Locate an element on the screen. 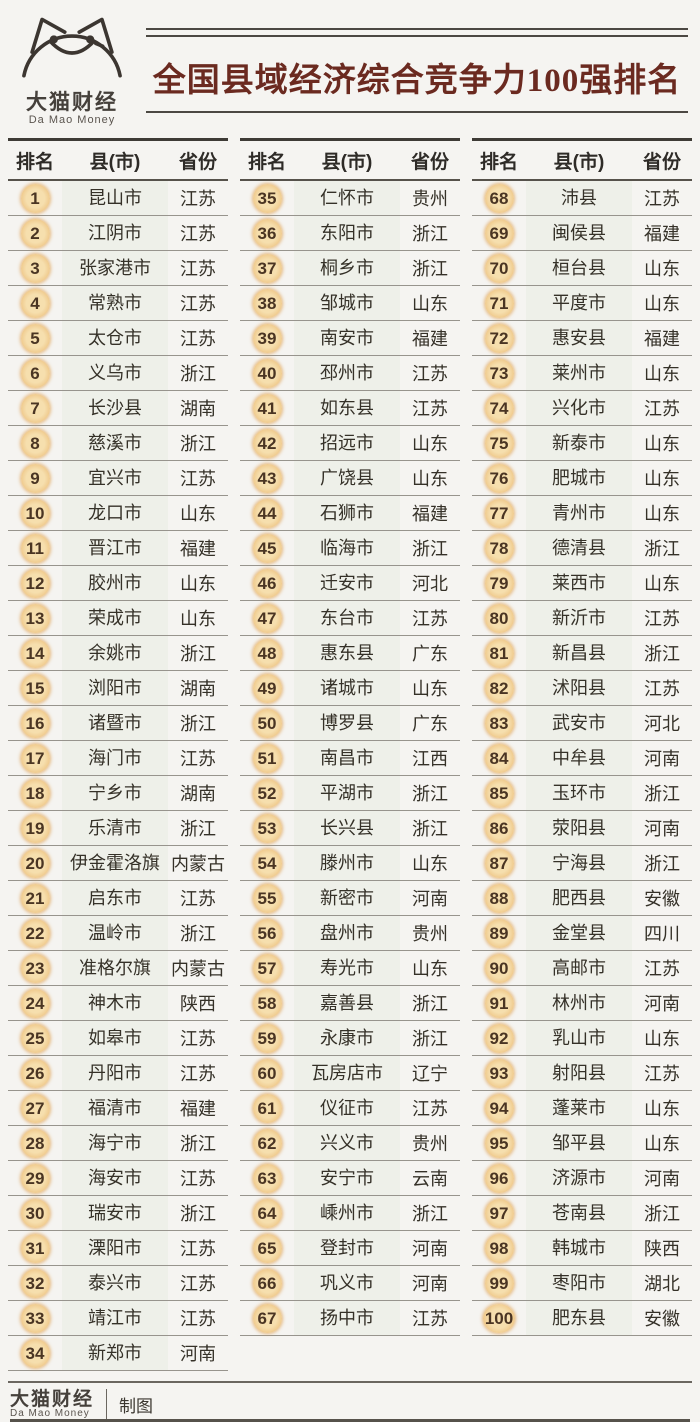 This screenshot has height=1422, width=700. rank-badge: 47 is located at coordinates (267, 618).